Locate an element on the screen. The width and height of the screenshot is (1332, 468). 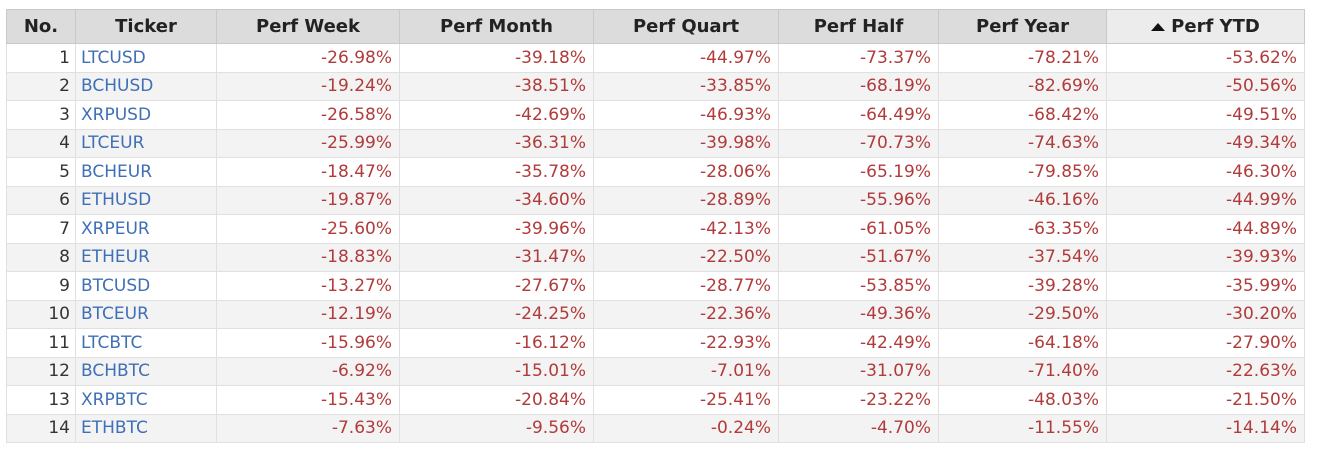
perf-year-cell: -11.55% is located at coordinates (1022, 428).